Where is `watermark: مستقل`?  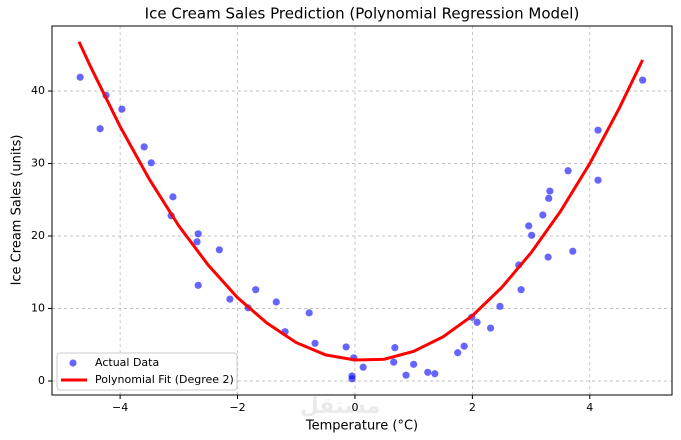
watermark: مستقل is located at coordinates (340, 406).